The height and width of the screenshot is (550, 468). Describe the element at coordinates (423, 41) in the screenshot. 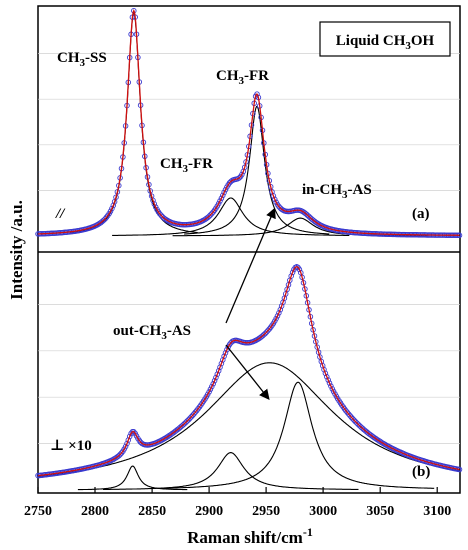

I see `legend-suffix: OH` at that location.